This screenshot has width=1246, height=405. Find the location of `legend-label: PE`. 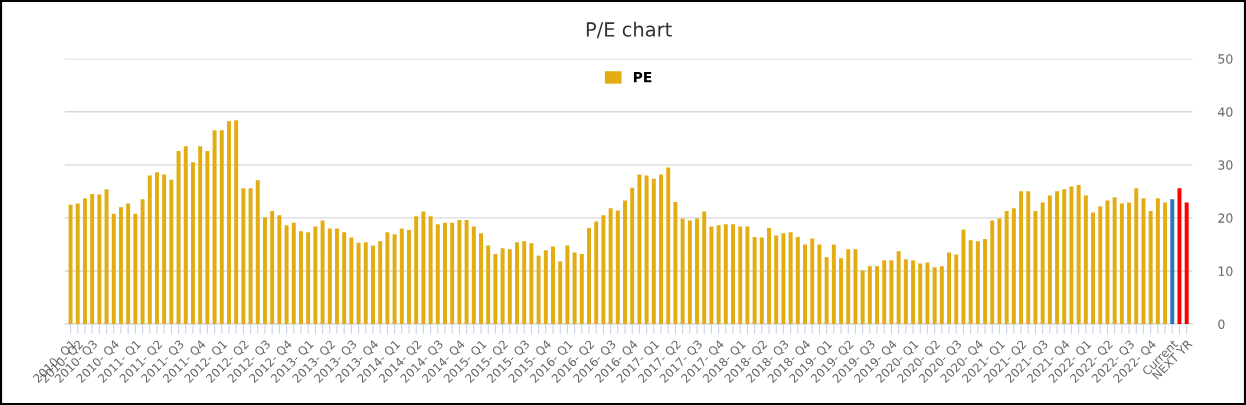

legend-label: PE is located at coordinates (642, 77).